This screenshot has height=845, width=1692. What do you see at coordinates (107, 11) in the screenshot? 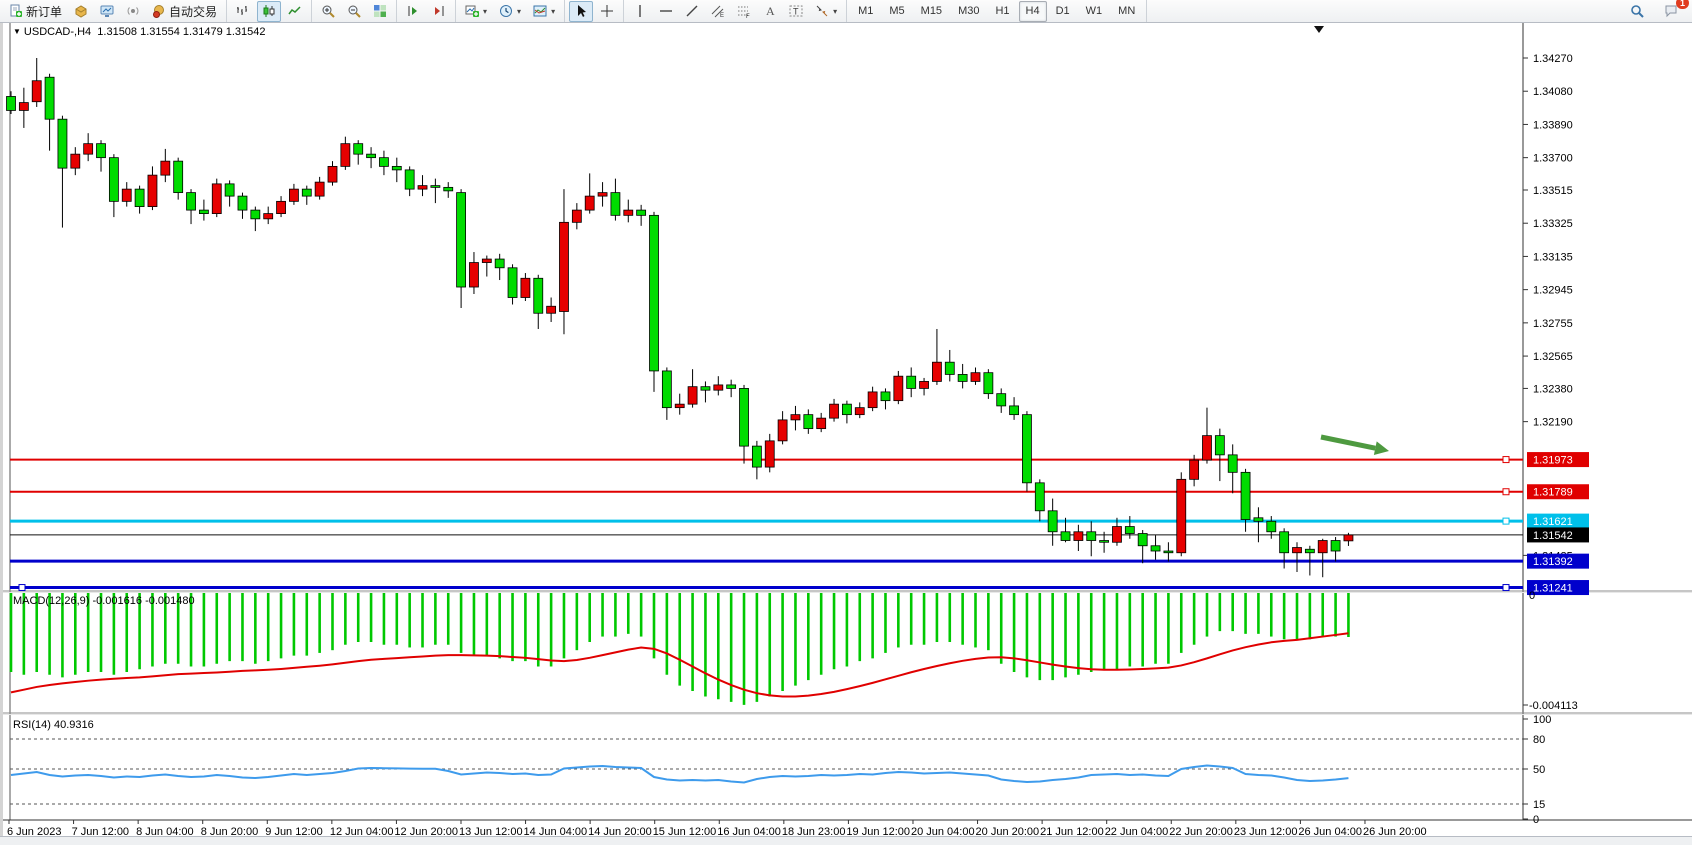
I see `market-watch-button` at bounding box center [107, 11].